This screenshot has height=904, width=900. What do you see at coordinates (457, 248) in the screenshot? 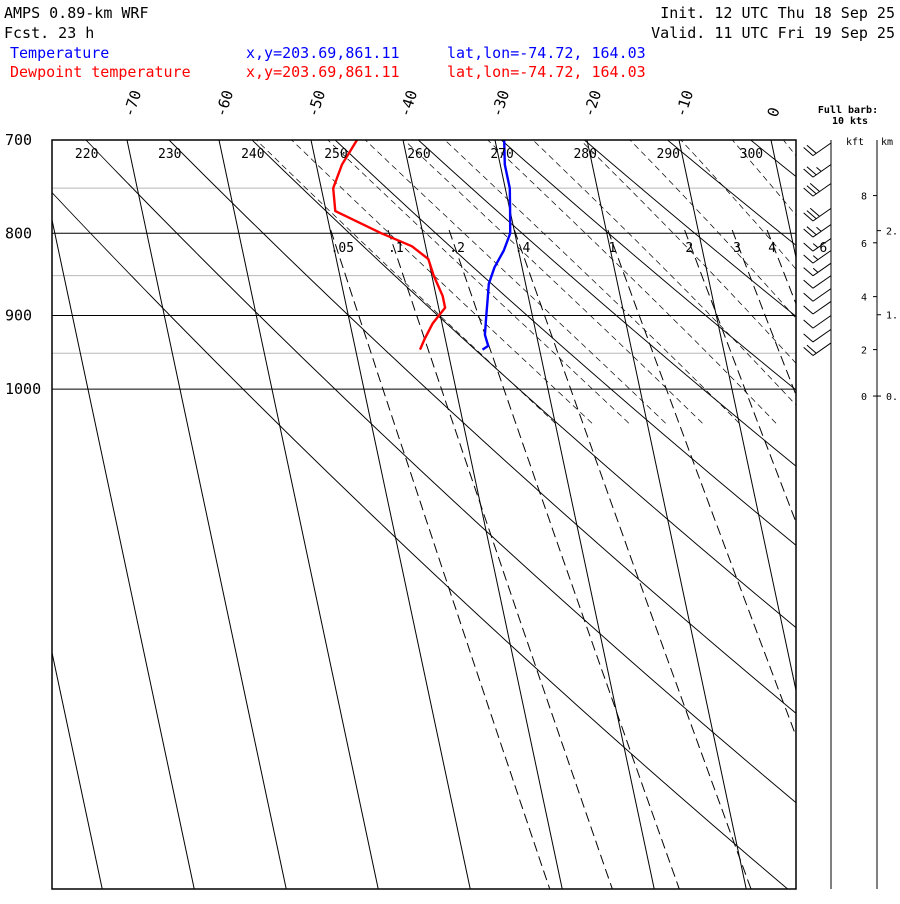
I see `mixing-ratio-label: .2` at bounding box center [457, 248].